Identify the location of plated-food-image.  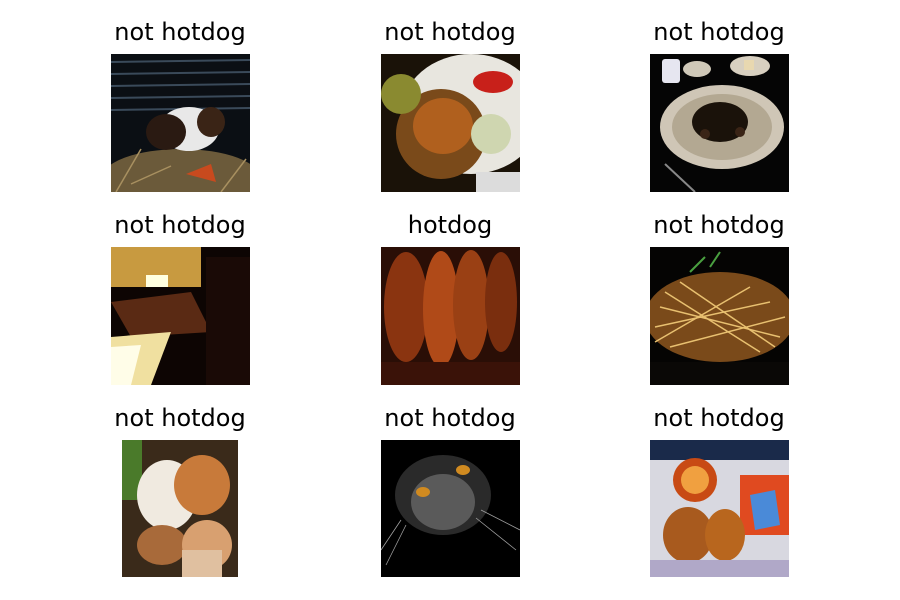
(450, 123).